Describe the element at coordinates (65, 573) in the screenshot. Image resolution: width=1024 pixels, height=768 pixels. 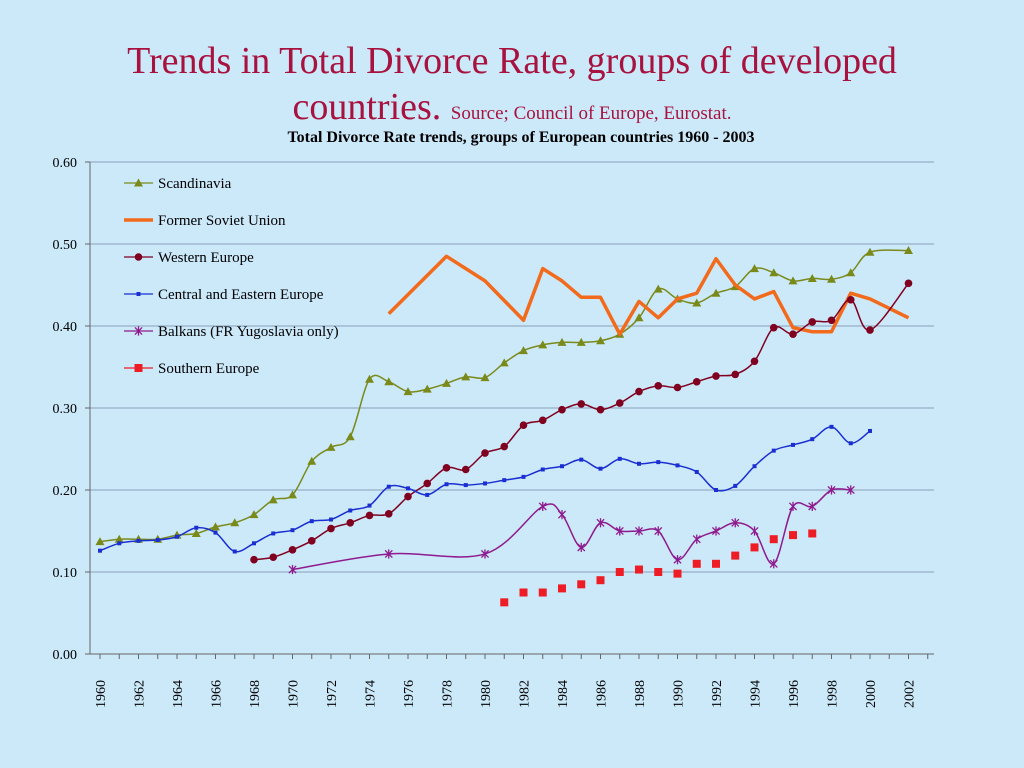
I see `y-tick-label: 0.10` at that location.